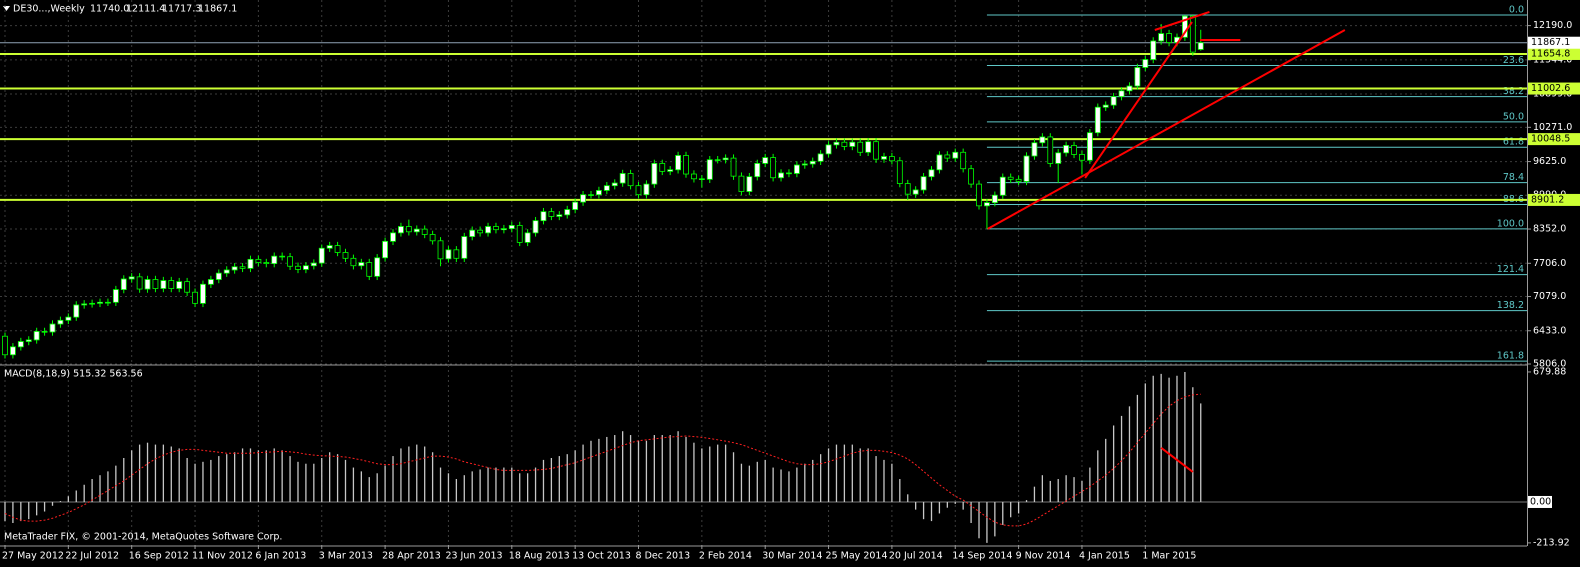 This screenshot has height=567, width=1580. I want to click on x-tick-label: 25 May 2014, so click(857, 556).